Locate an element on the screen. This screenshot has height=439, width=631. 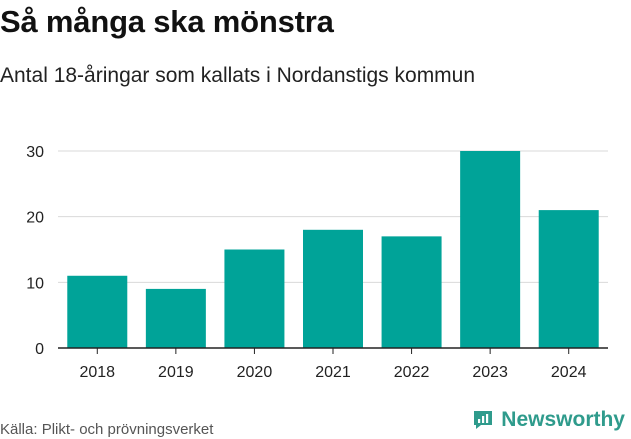
y-tick-label: 10 is located at coordinates (35, 283).